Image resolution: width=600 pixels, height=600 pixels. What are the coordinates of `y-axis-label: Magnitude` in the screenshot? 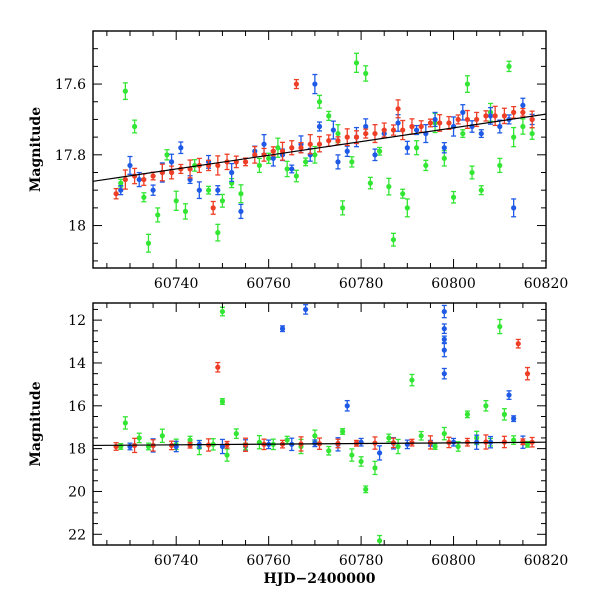 It's located at (36, 423).